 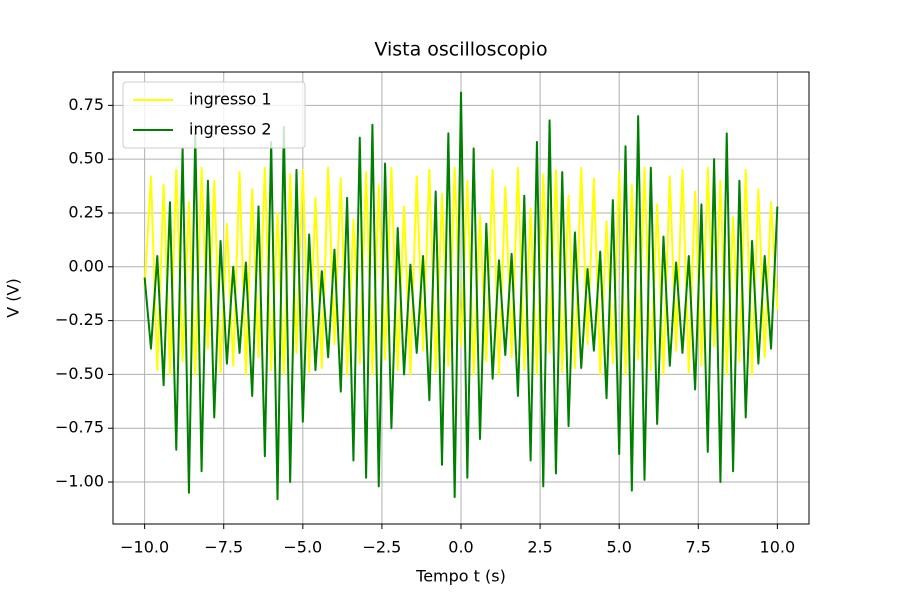 What do you see at coordinates (86, 104) in the screenshot?
I see `y-tick-label: 0.75` at bounding box center [86, 104].